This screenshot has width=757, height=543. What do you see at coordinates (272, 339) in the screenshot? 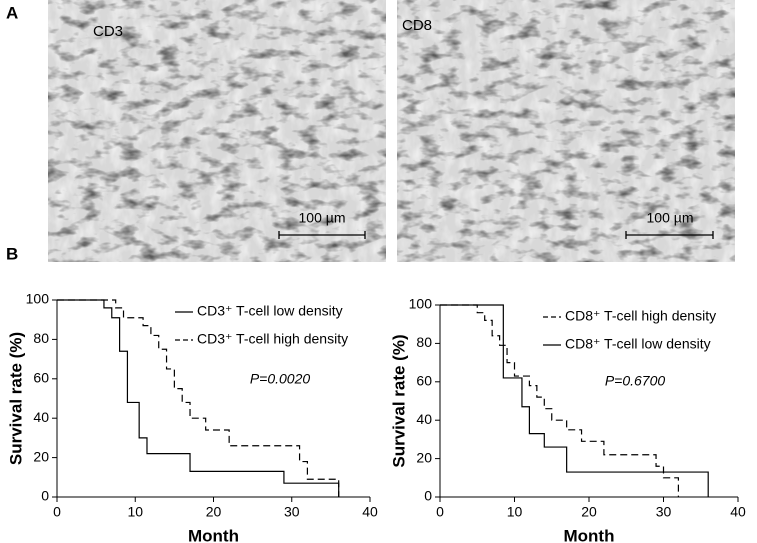
I see `legend-label: CD3⁺ T-cell high density` at bounding box center [272, 339].